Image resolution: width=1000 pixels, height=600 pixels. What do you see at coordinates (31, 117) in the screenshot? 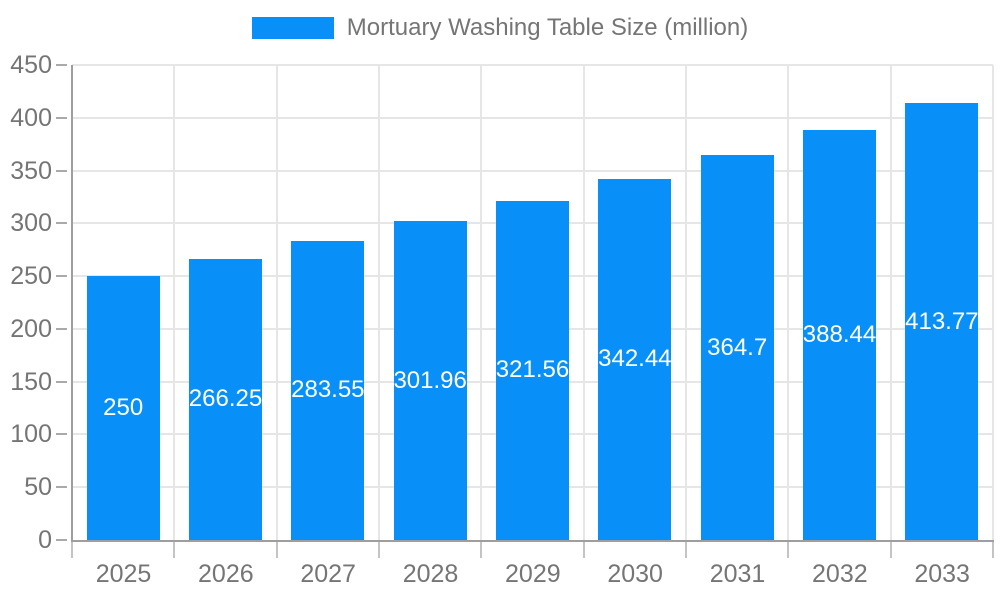
I see `y-axis-label: 400` at bounding box center [31, 117].